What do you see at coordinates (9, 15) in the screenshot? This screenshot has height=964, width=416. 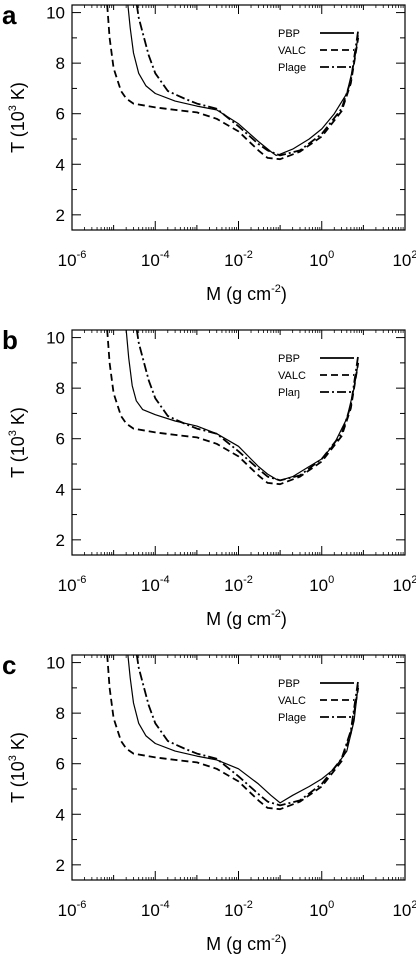 I see `panel-label: a` at bounding box center [9, 15].